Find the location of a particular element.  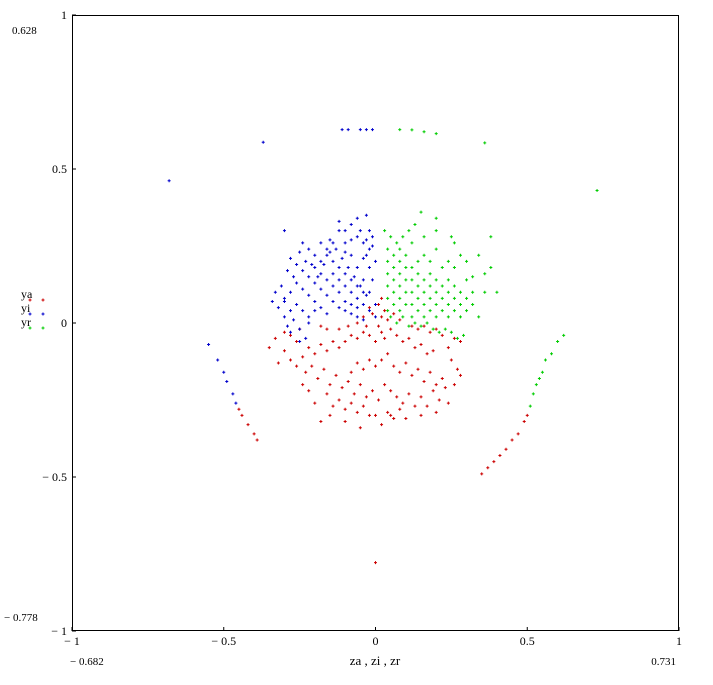

y-range-min-label: − 0.778 is located at coordinates (21, 618).